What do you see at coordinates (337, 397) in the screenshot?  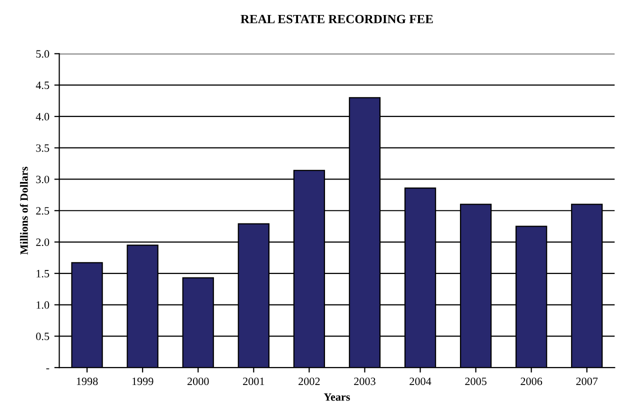 I see `x-axis-title: Years` at bounding box center [337, 397].